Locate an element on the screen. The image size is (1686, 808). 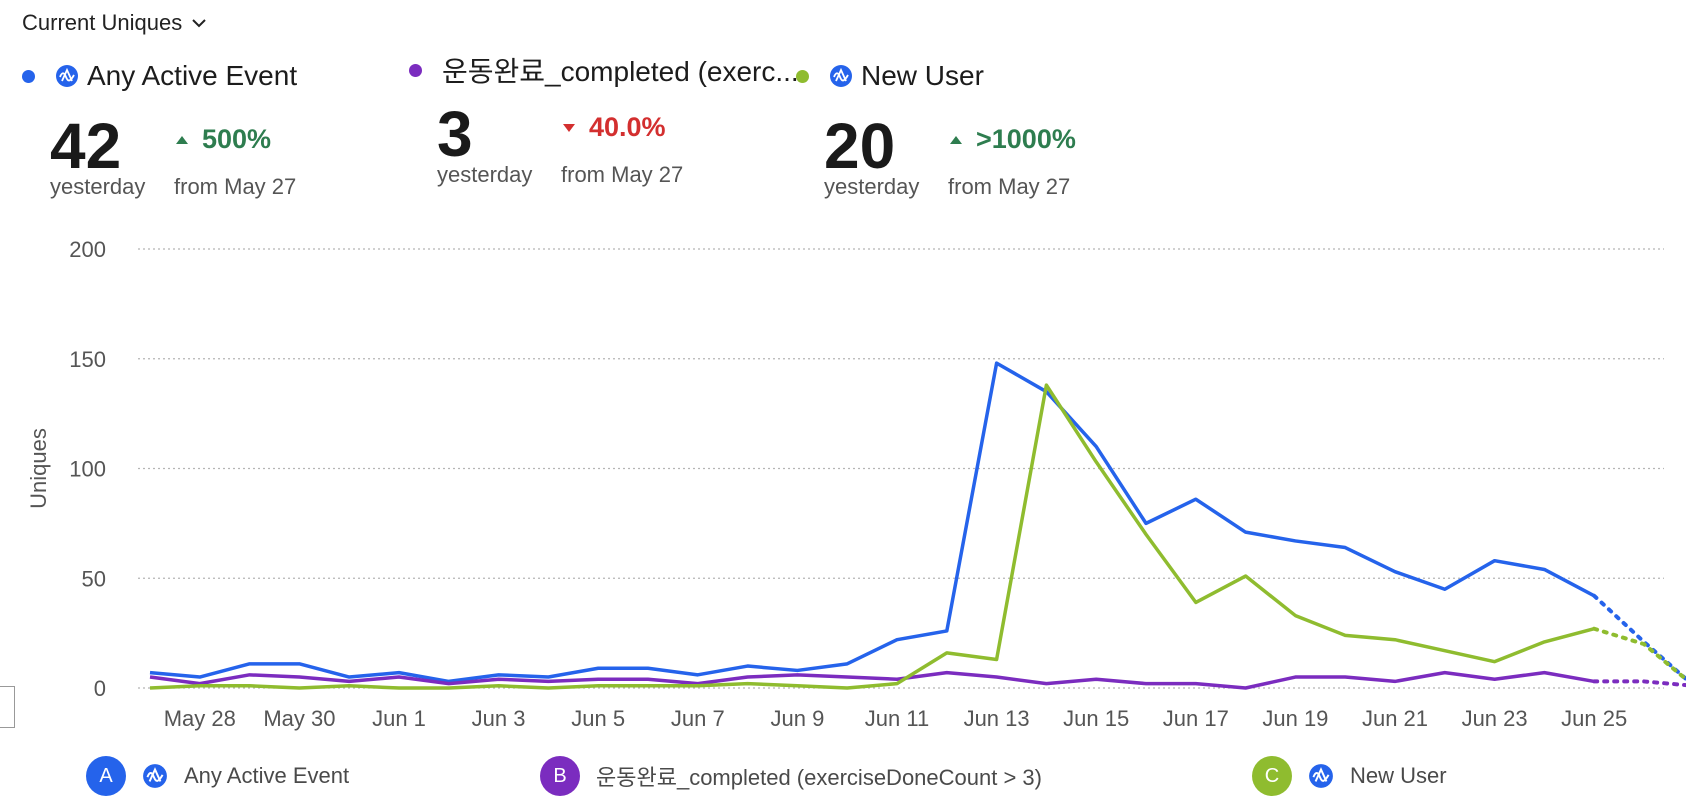
x-tick-label: Jun 23 is located at coordinates (1495, 718).